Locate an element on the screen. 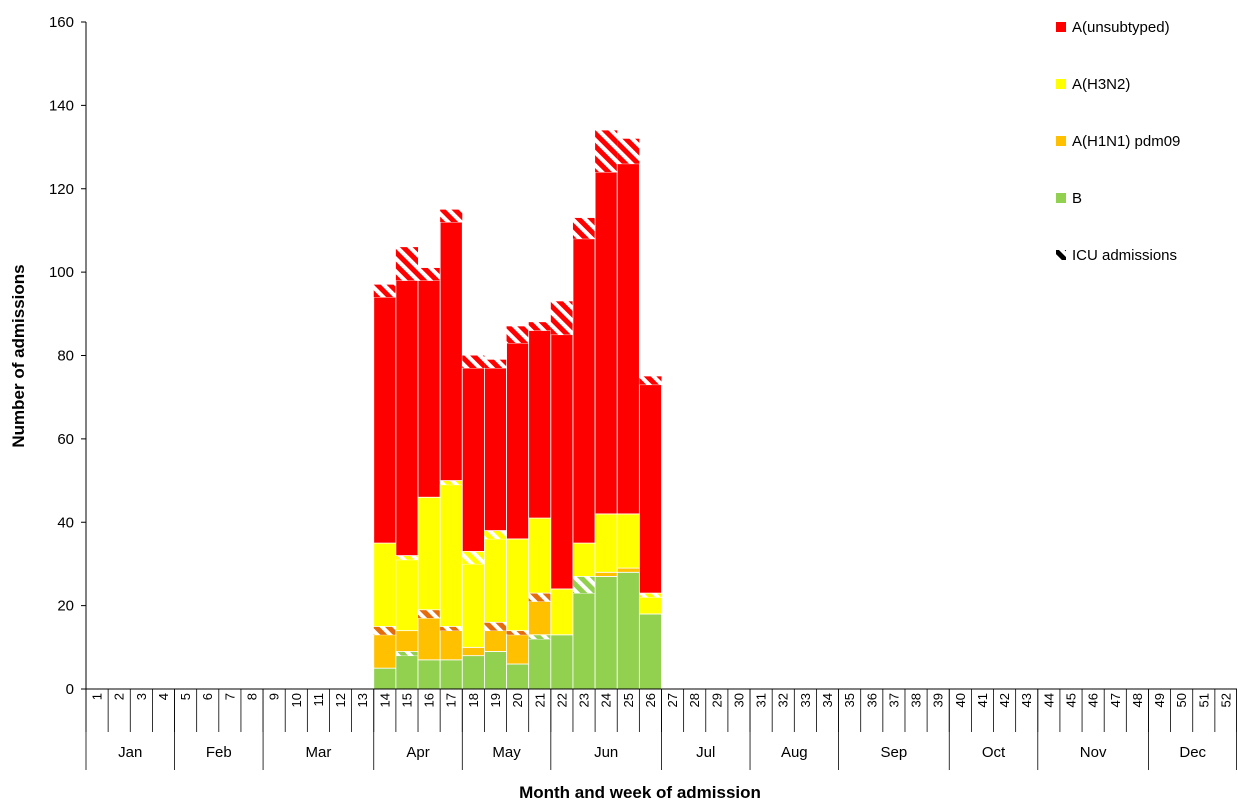  bar-segment-a-unsubtyped--week-23 is located at coordinates (584, 391).